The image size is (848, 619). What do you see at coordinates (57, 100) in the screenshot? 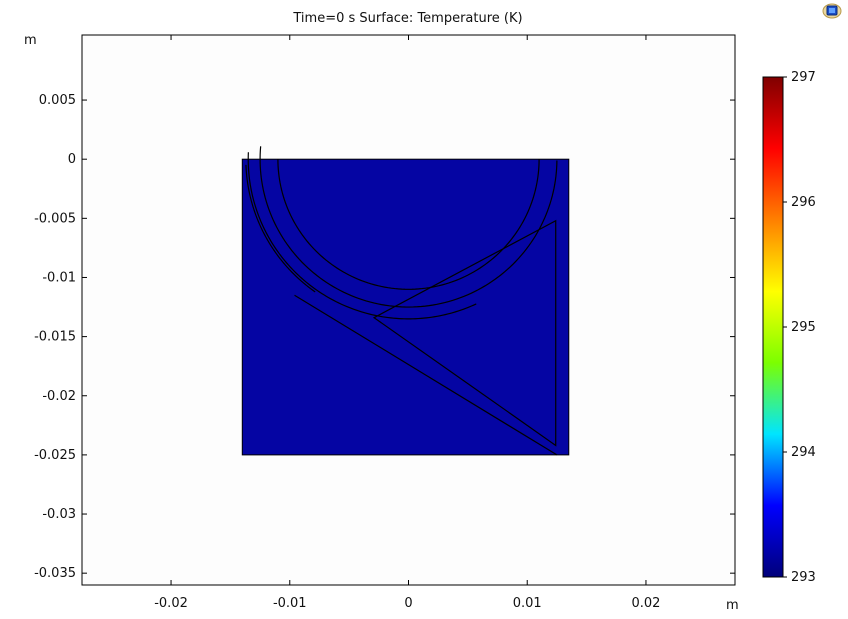
I see `y-tick-label: 0.005` at bounding box center [57, 100].